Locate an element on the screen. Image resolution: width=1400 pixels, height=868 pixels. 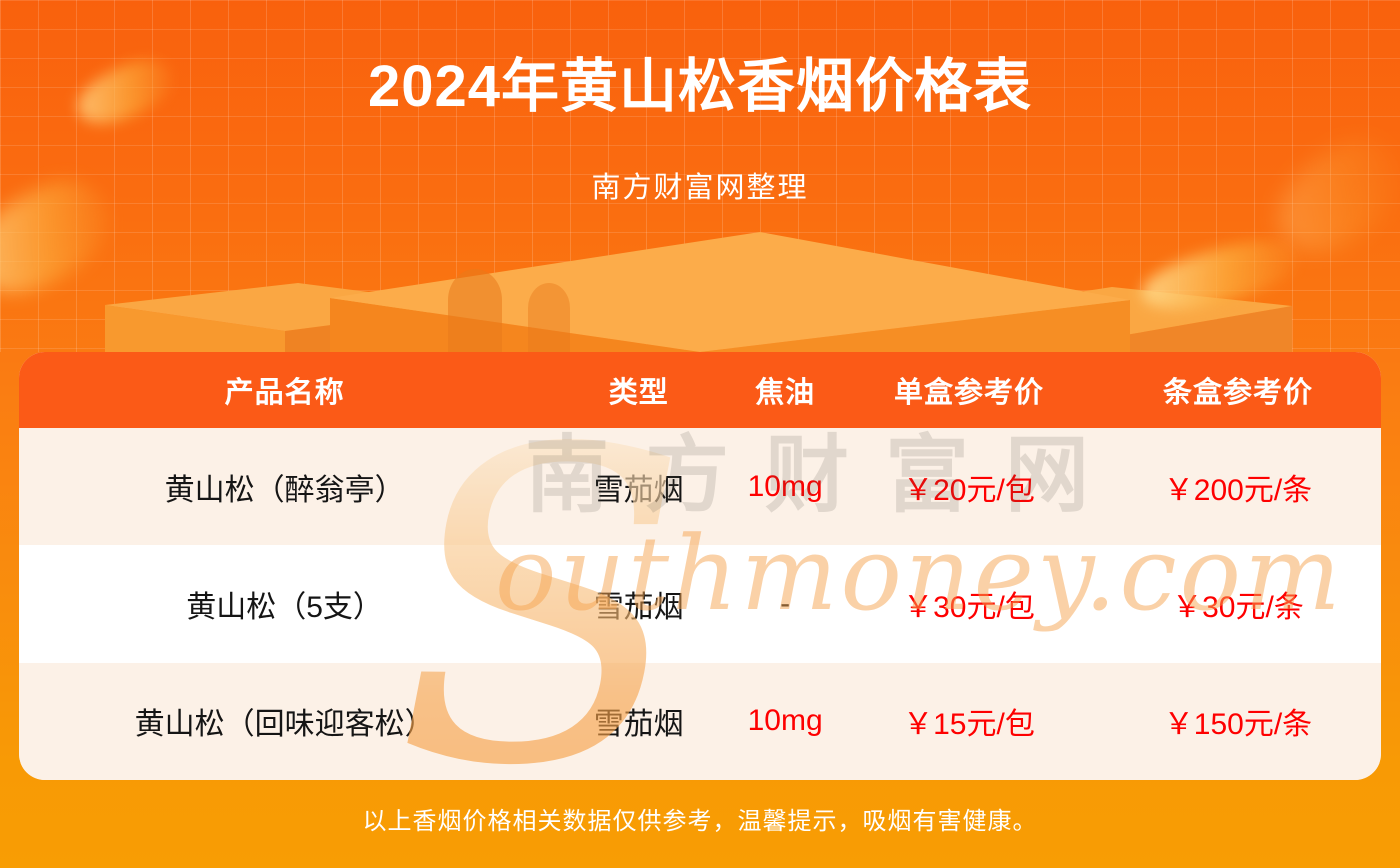
col-header-type: 类型 is located at coordinates (638, 393).